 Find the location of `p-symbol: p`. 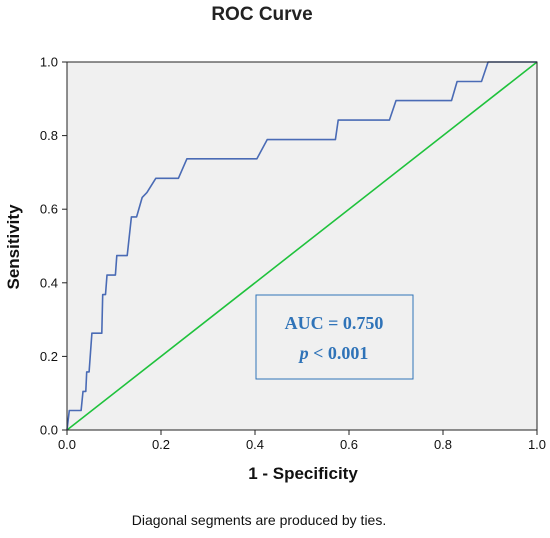

p-symbol: p is located at coordinates (303, 353).